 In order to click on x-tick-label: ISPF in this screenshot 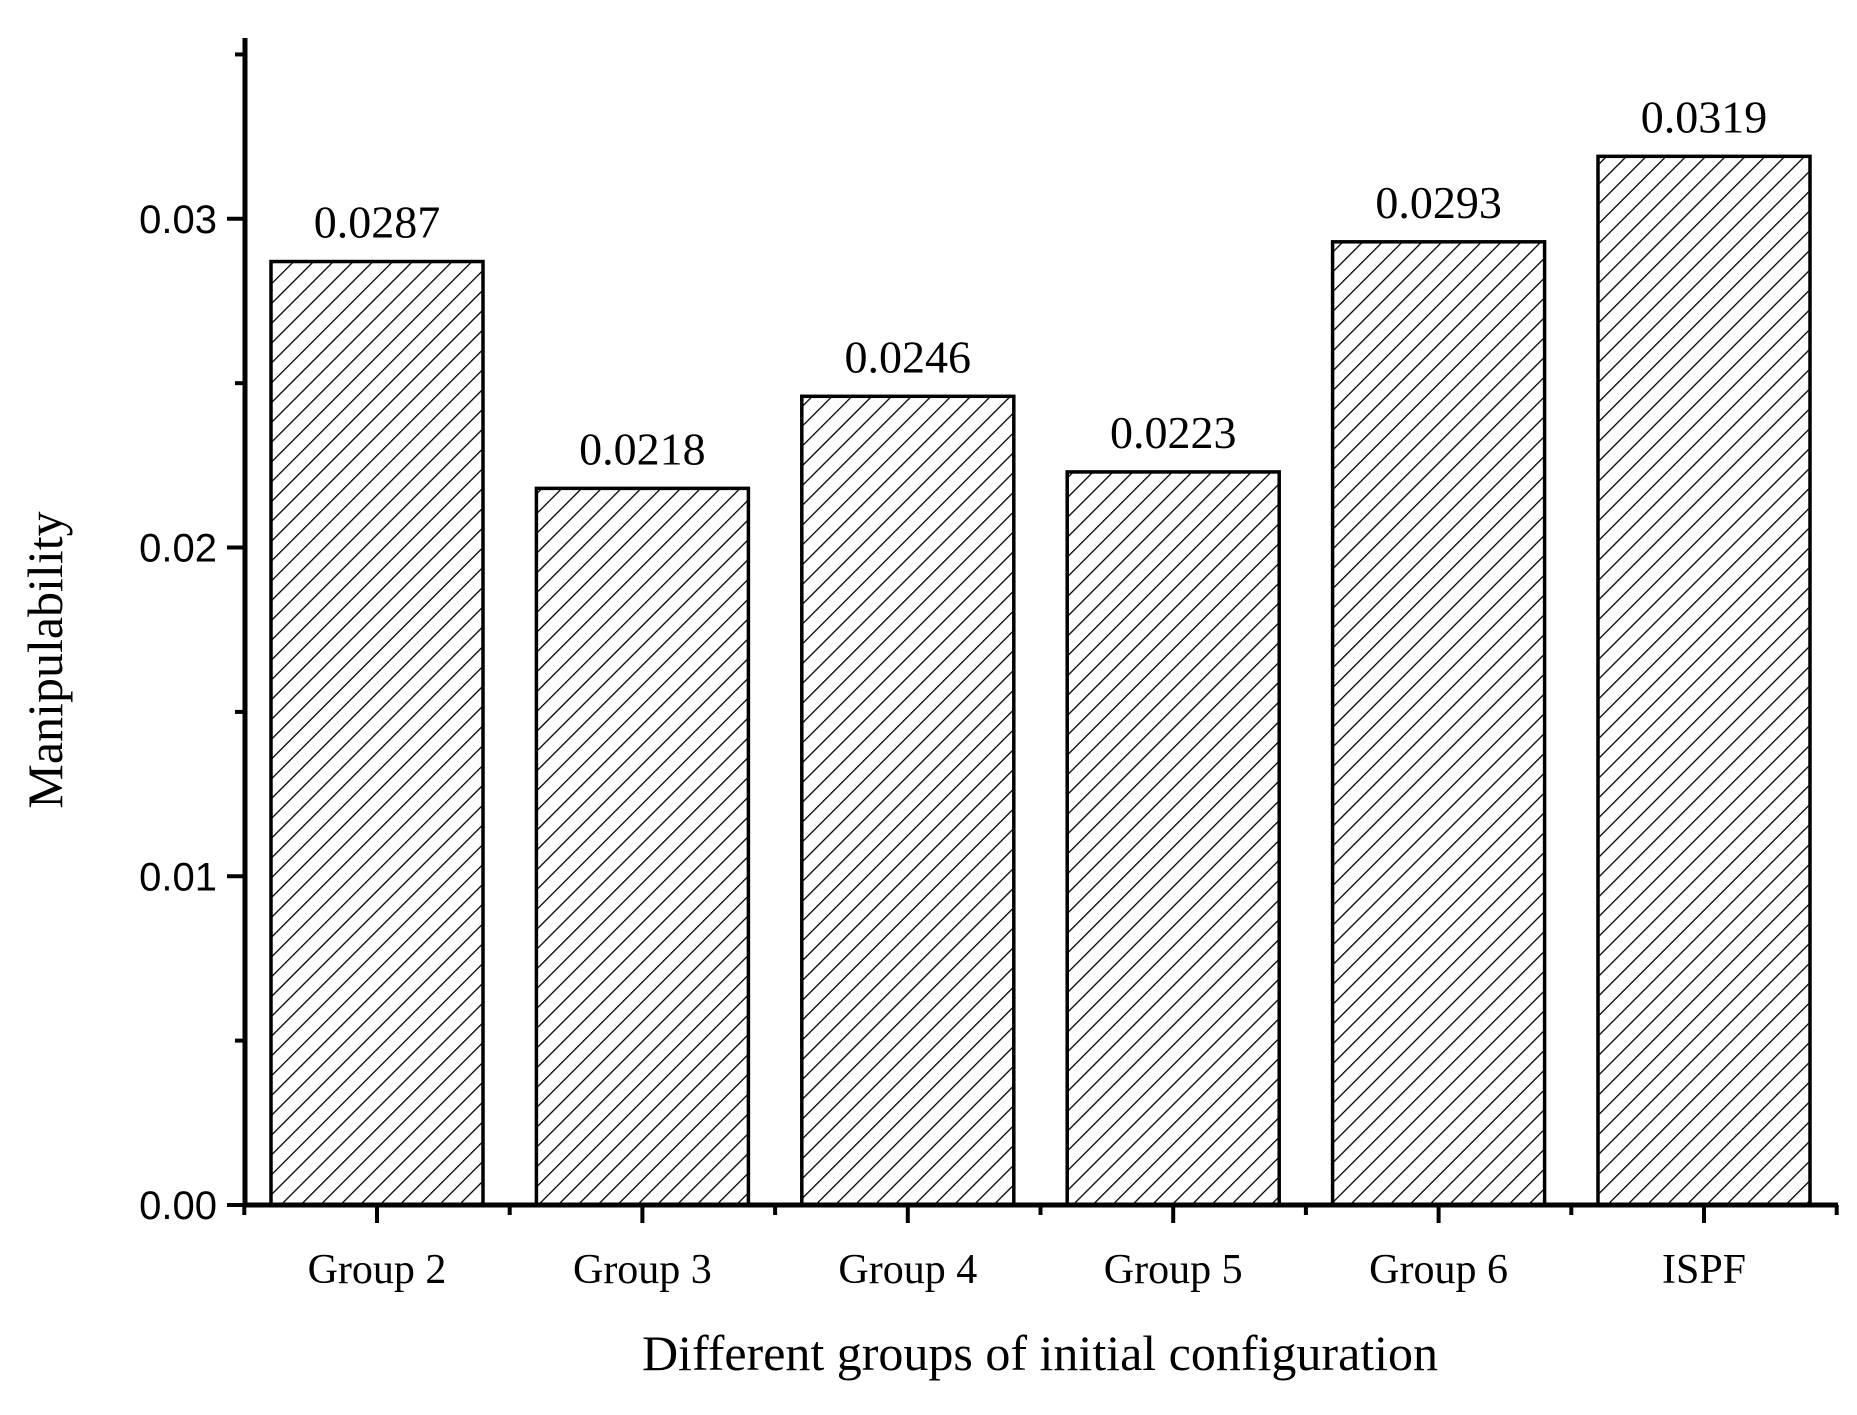, I will do `click(1704, 1270)`.